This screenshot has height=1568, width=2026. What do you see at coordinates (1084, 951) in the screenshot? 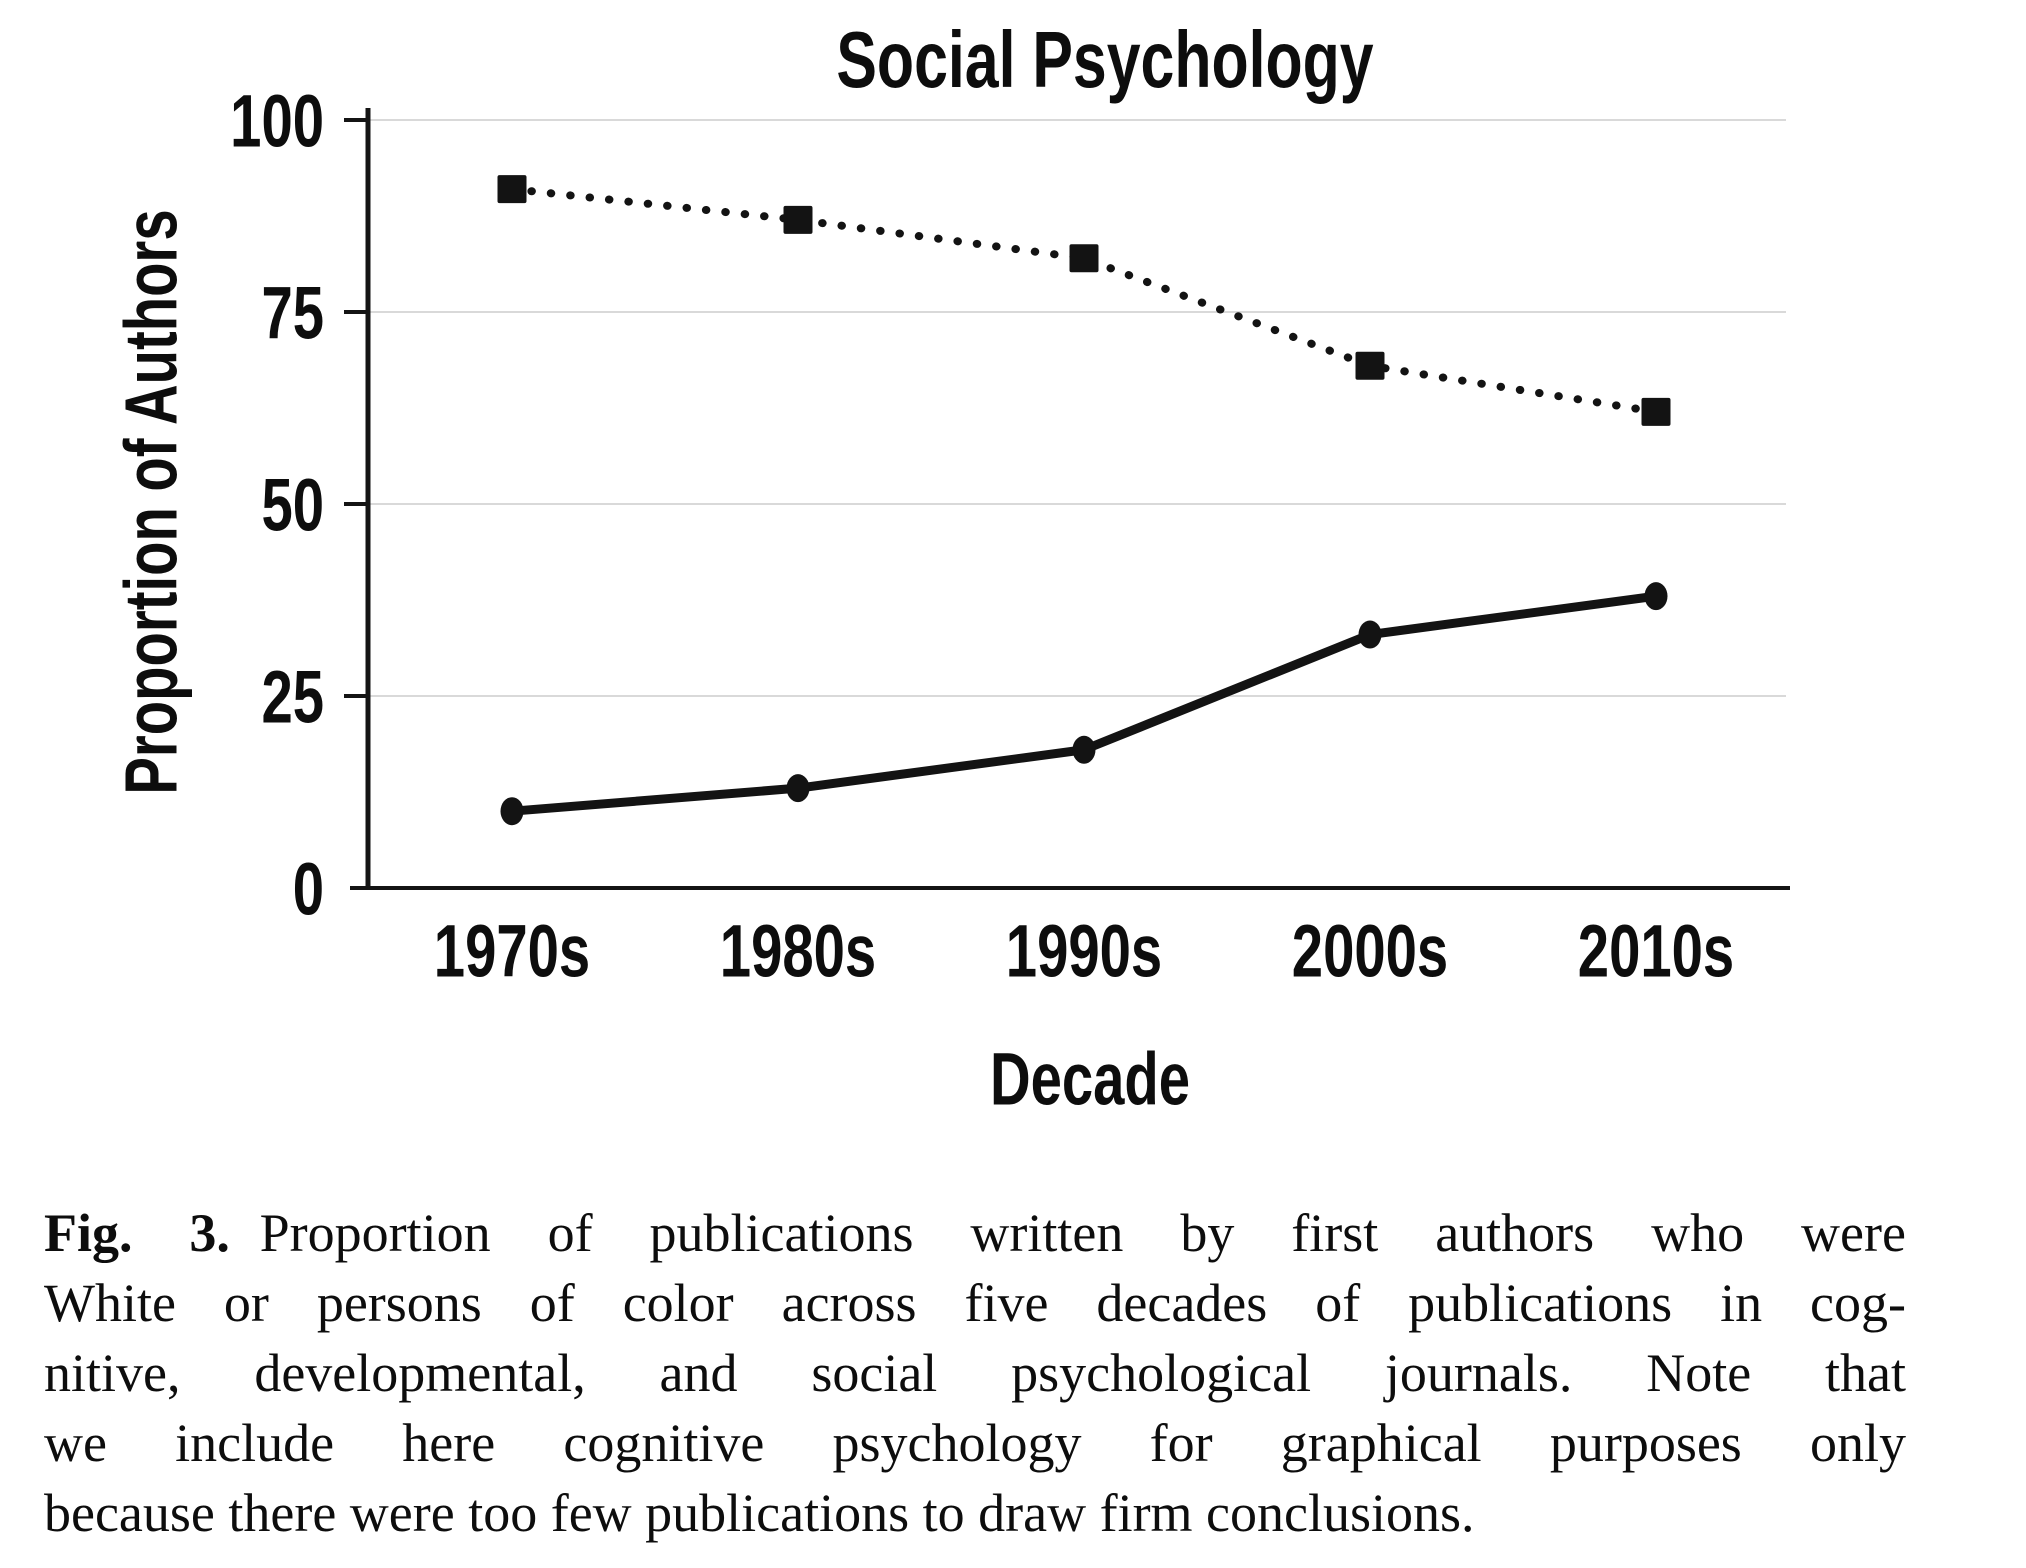
I see `x-tick-label: 1990s` at bounding box center [1084, 951].